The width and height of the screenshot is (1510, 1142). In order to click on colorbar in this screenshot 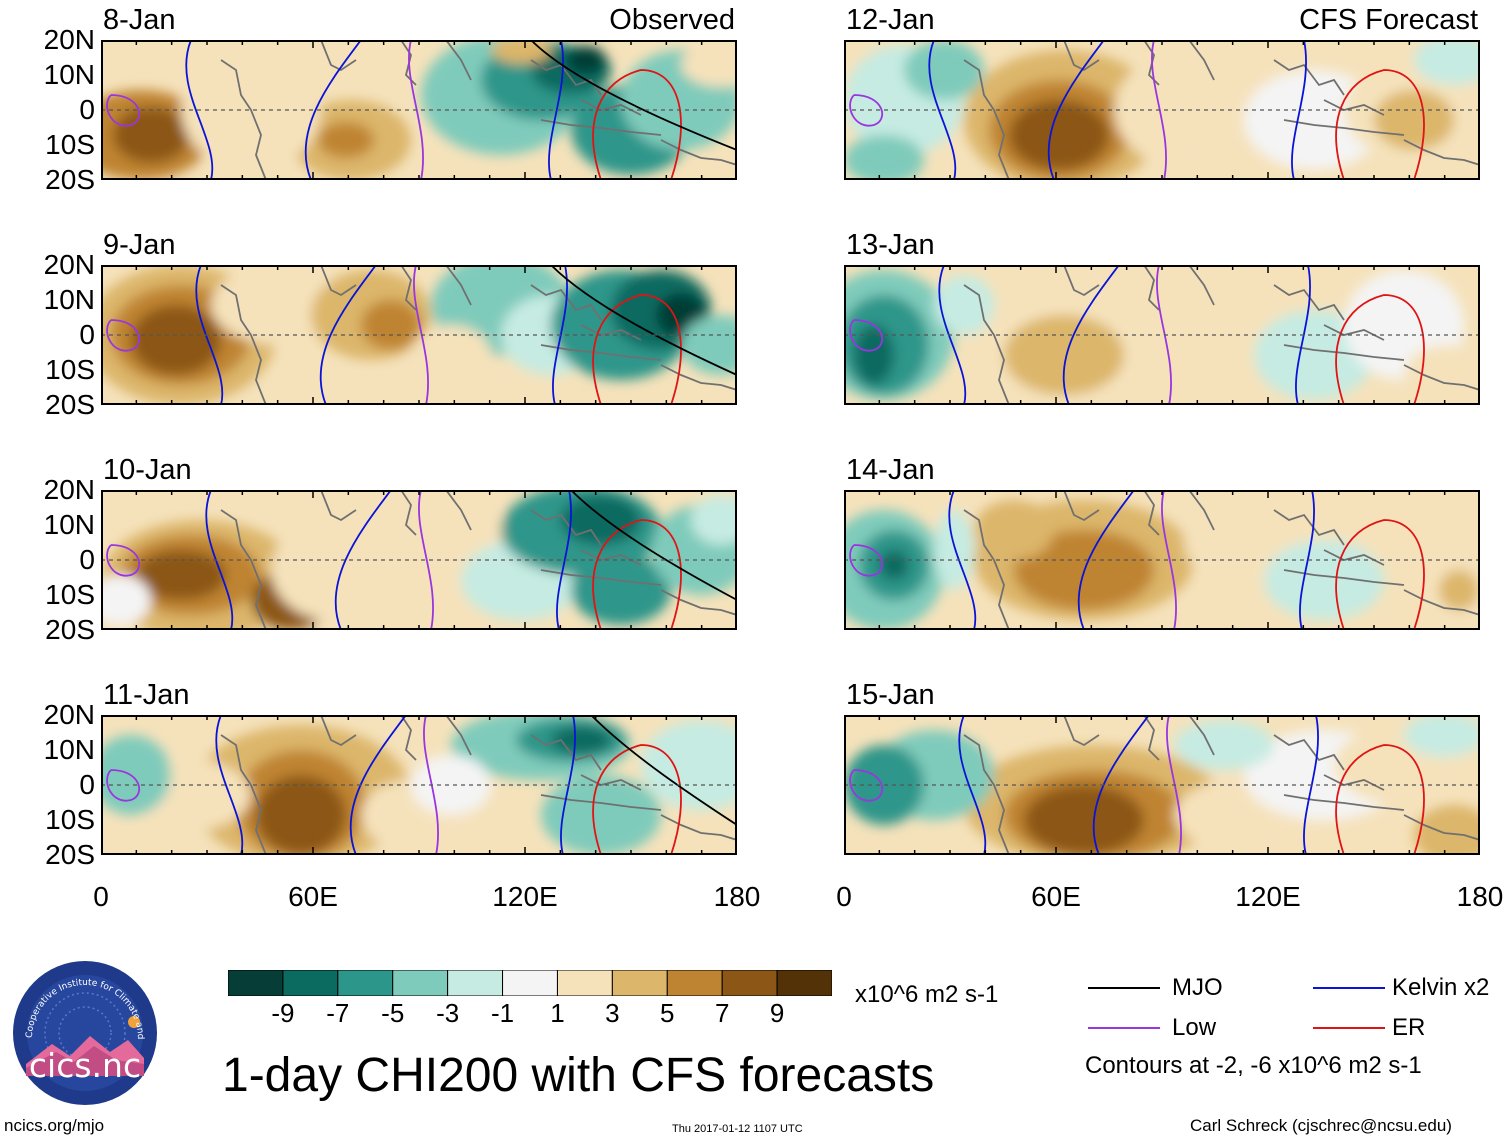, I will do `click(530, 983)`.